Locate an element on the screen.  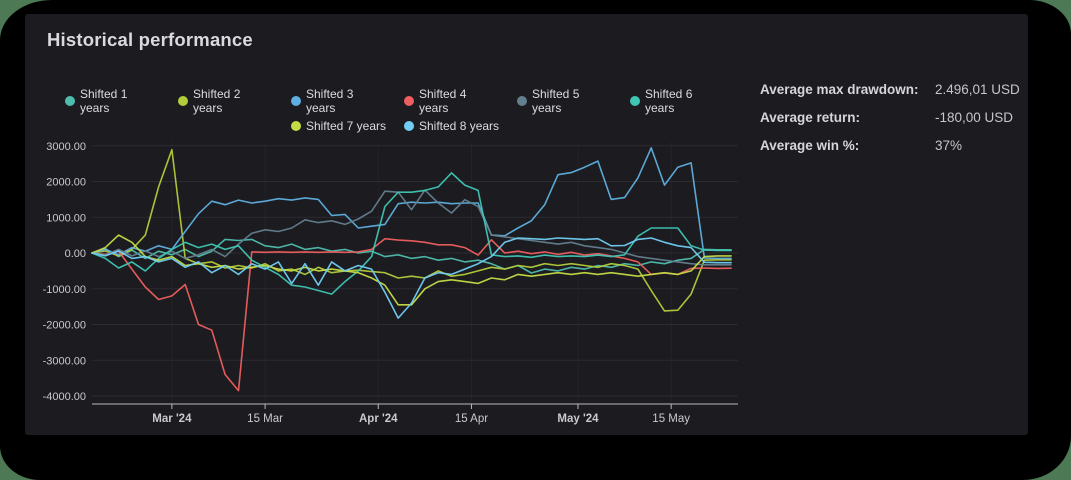
legend-item-shifted-3-years: Shifted 3 years is located at coordinates (338, 101).